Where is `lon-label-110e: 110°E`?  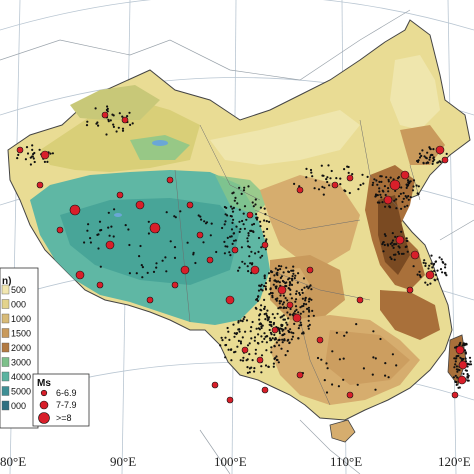
lon-label-110e: 110°E is located at coordinates (346, 461).